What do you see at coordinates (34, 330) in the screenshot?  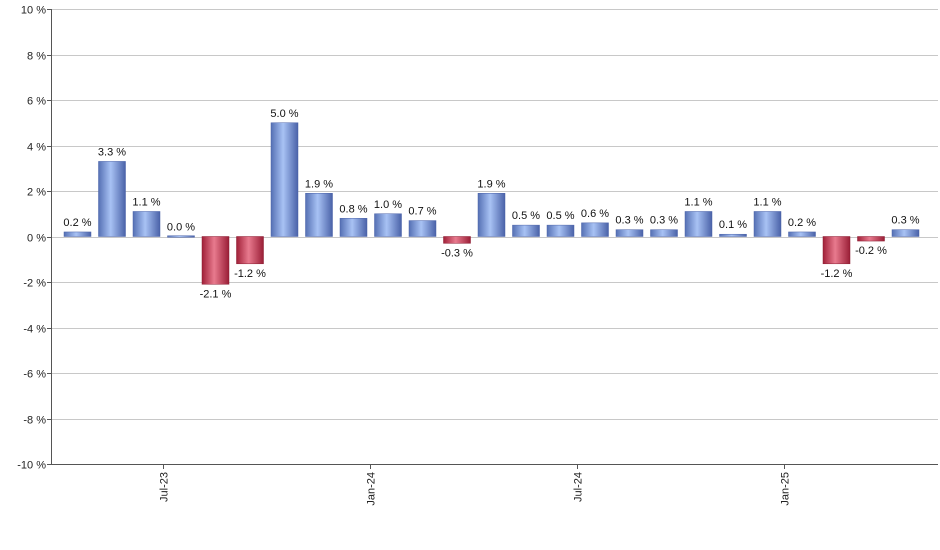 I see `y-tick-label: -4 %` at bounding box center [34, 330].